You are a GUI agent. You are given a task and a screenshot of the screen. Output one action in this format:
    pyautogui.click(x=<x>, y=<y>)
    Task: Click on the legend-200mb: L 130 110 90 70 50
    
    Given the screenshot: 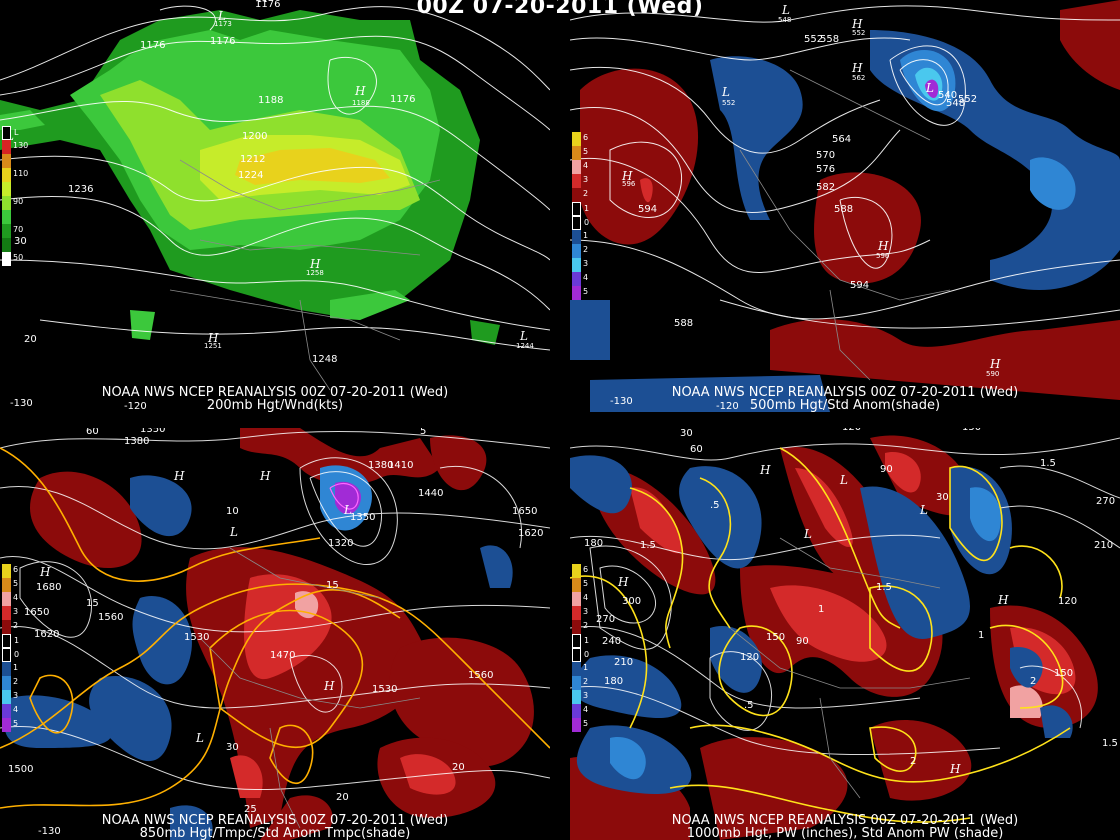 What is the action you would take?
    pyautogui.click(x=15, y=196)
    